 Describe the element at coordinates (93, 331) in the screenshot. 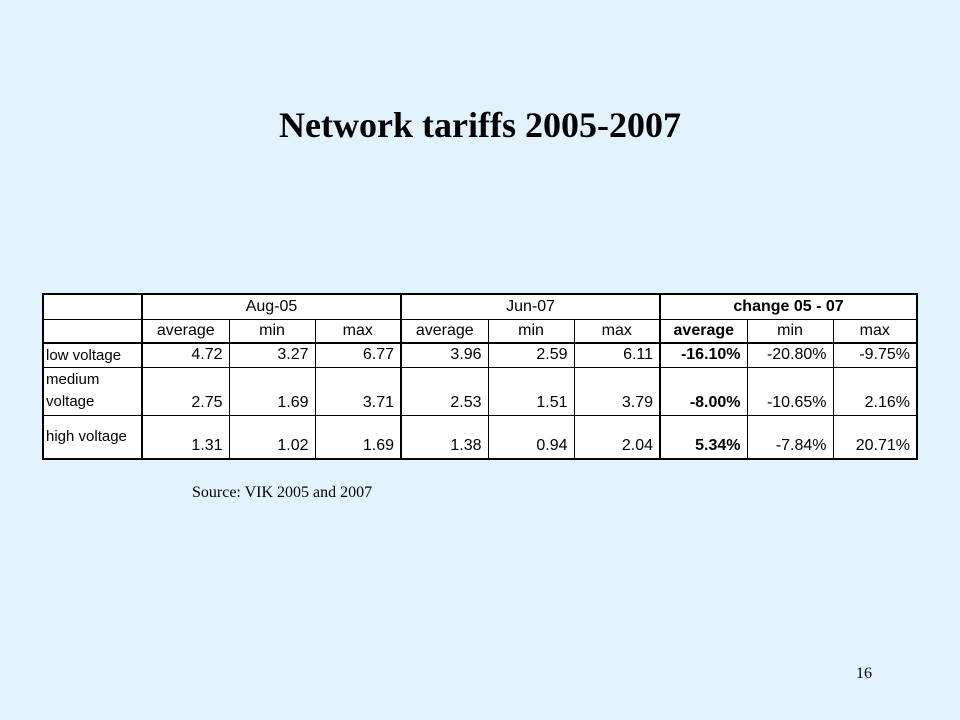

I see `subheader-corner-cell` at that location.